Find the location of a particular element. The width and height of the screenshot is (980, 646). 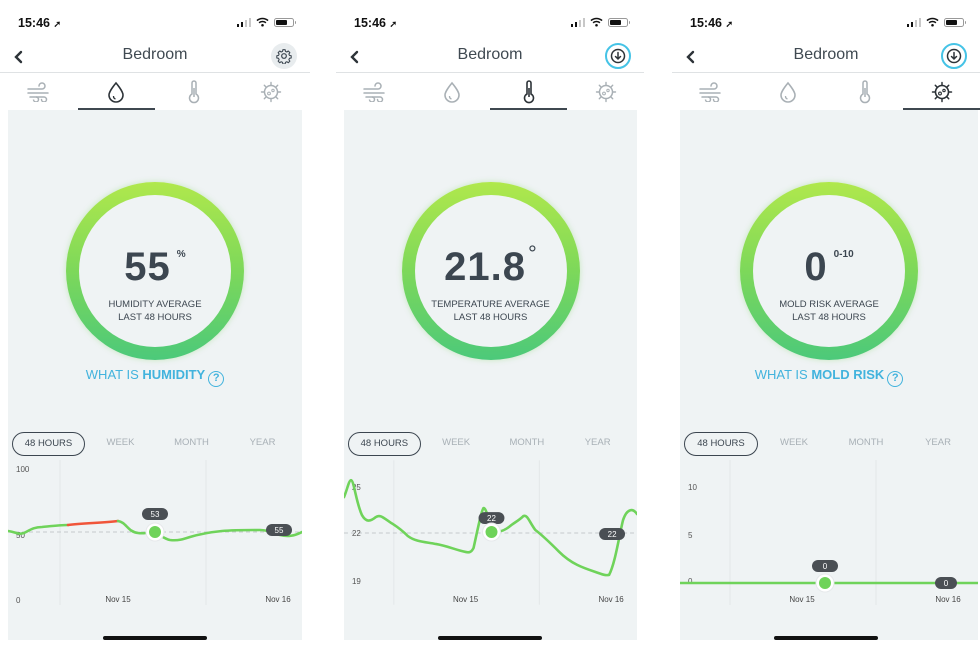

gear-icon is located at coordinates (284, 56).